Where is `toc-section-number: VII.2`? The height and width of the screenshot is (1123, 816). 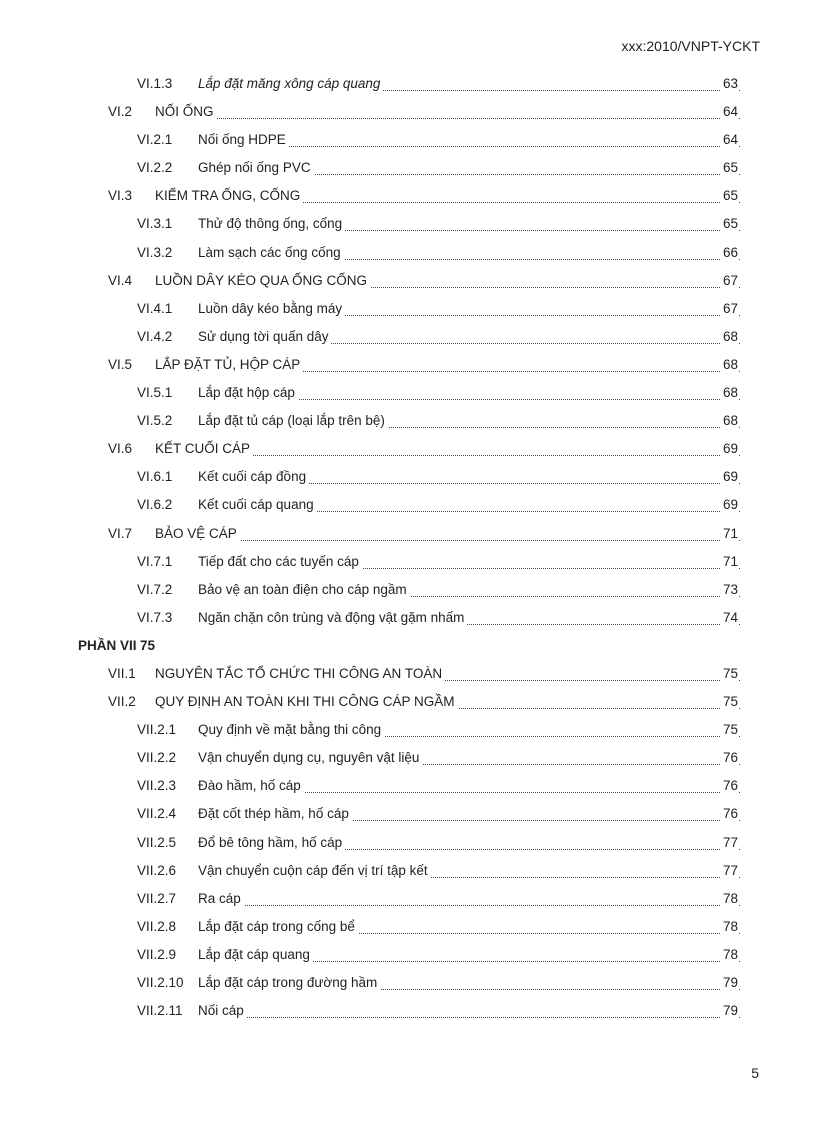 toc-section-number: VII.2 is located at coordinates (122, 702).